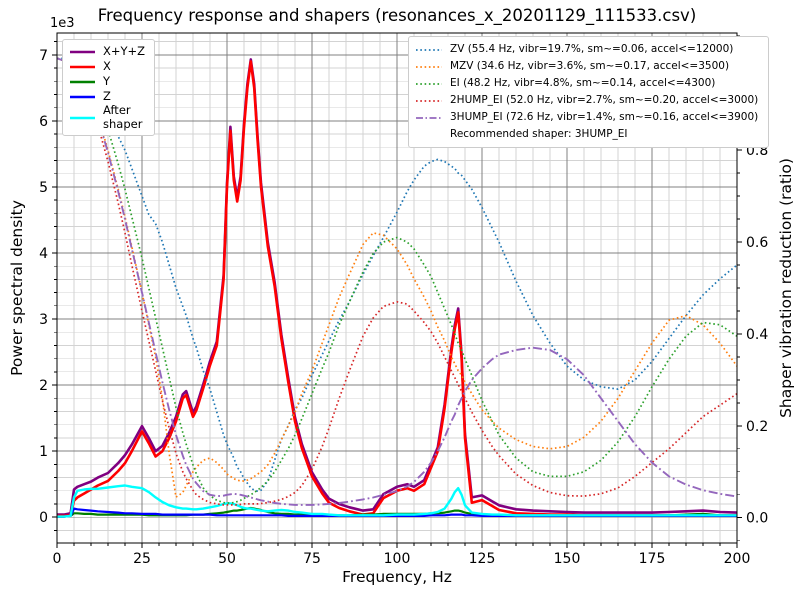 Image resolution: width=800 pixels, height=600 pixels. I want to click on x-tick-label: 75, so click(312, 559).